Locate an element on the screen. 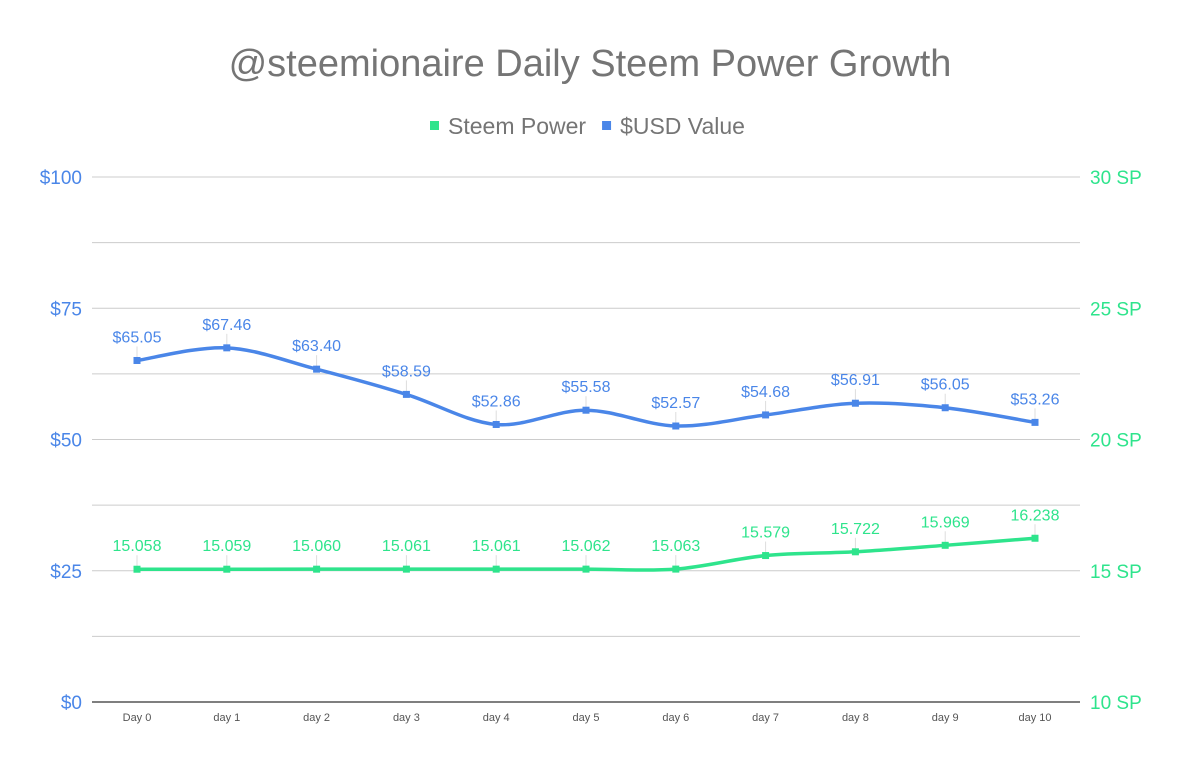  data-label: 15.058 is located at coordinates (137, 546).